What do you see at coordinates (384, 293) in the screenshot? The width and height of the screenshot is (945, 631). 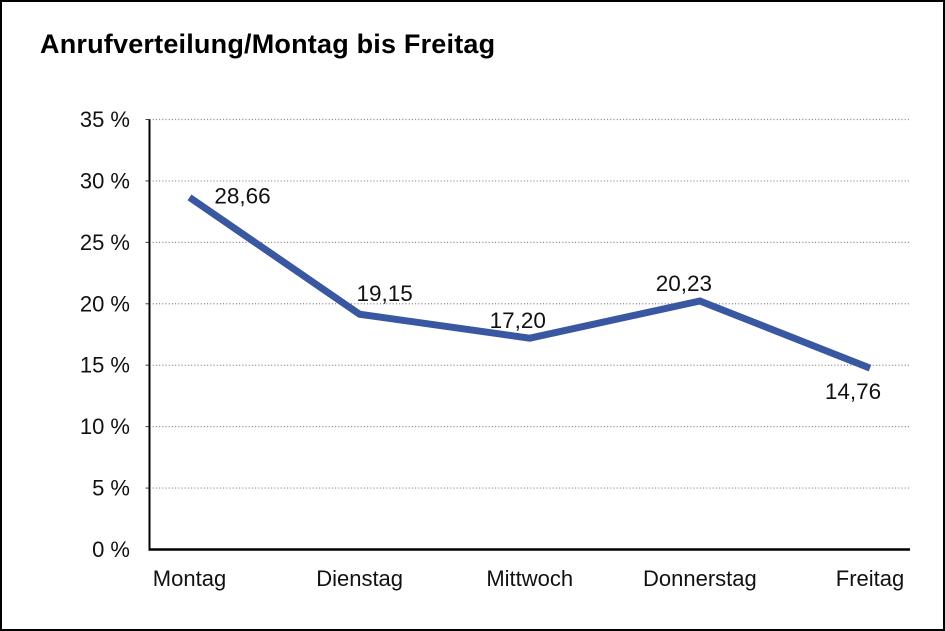 I see `data-point-label: 19,15` at bounding box center [384, 293].